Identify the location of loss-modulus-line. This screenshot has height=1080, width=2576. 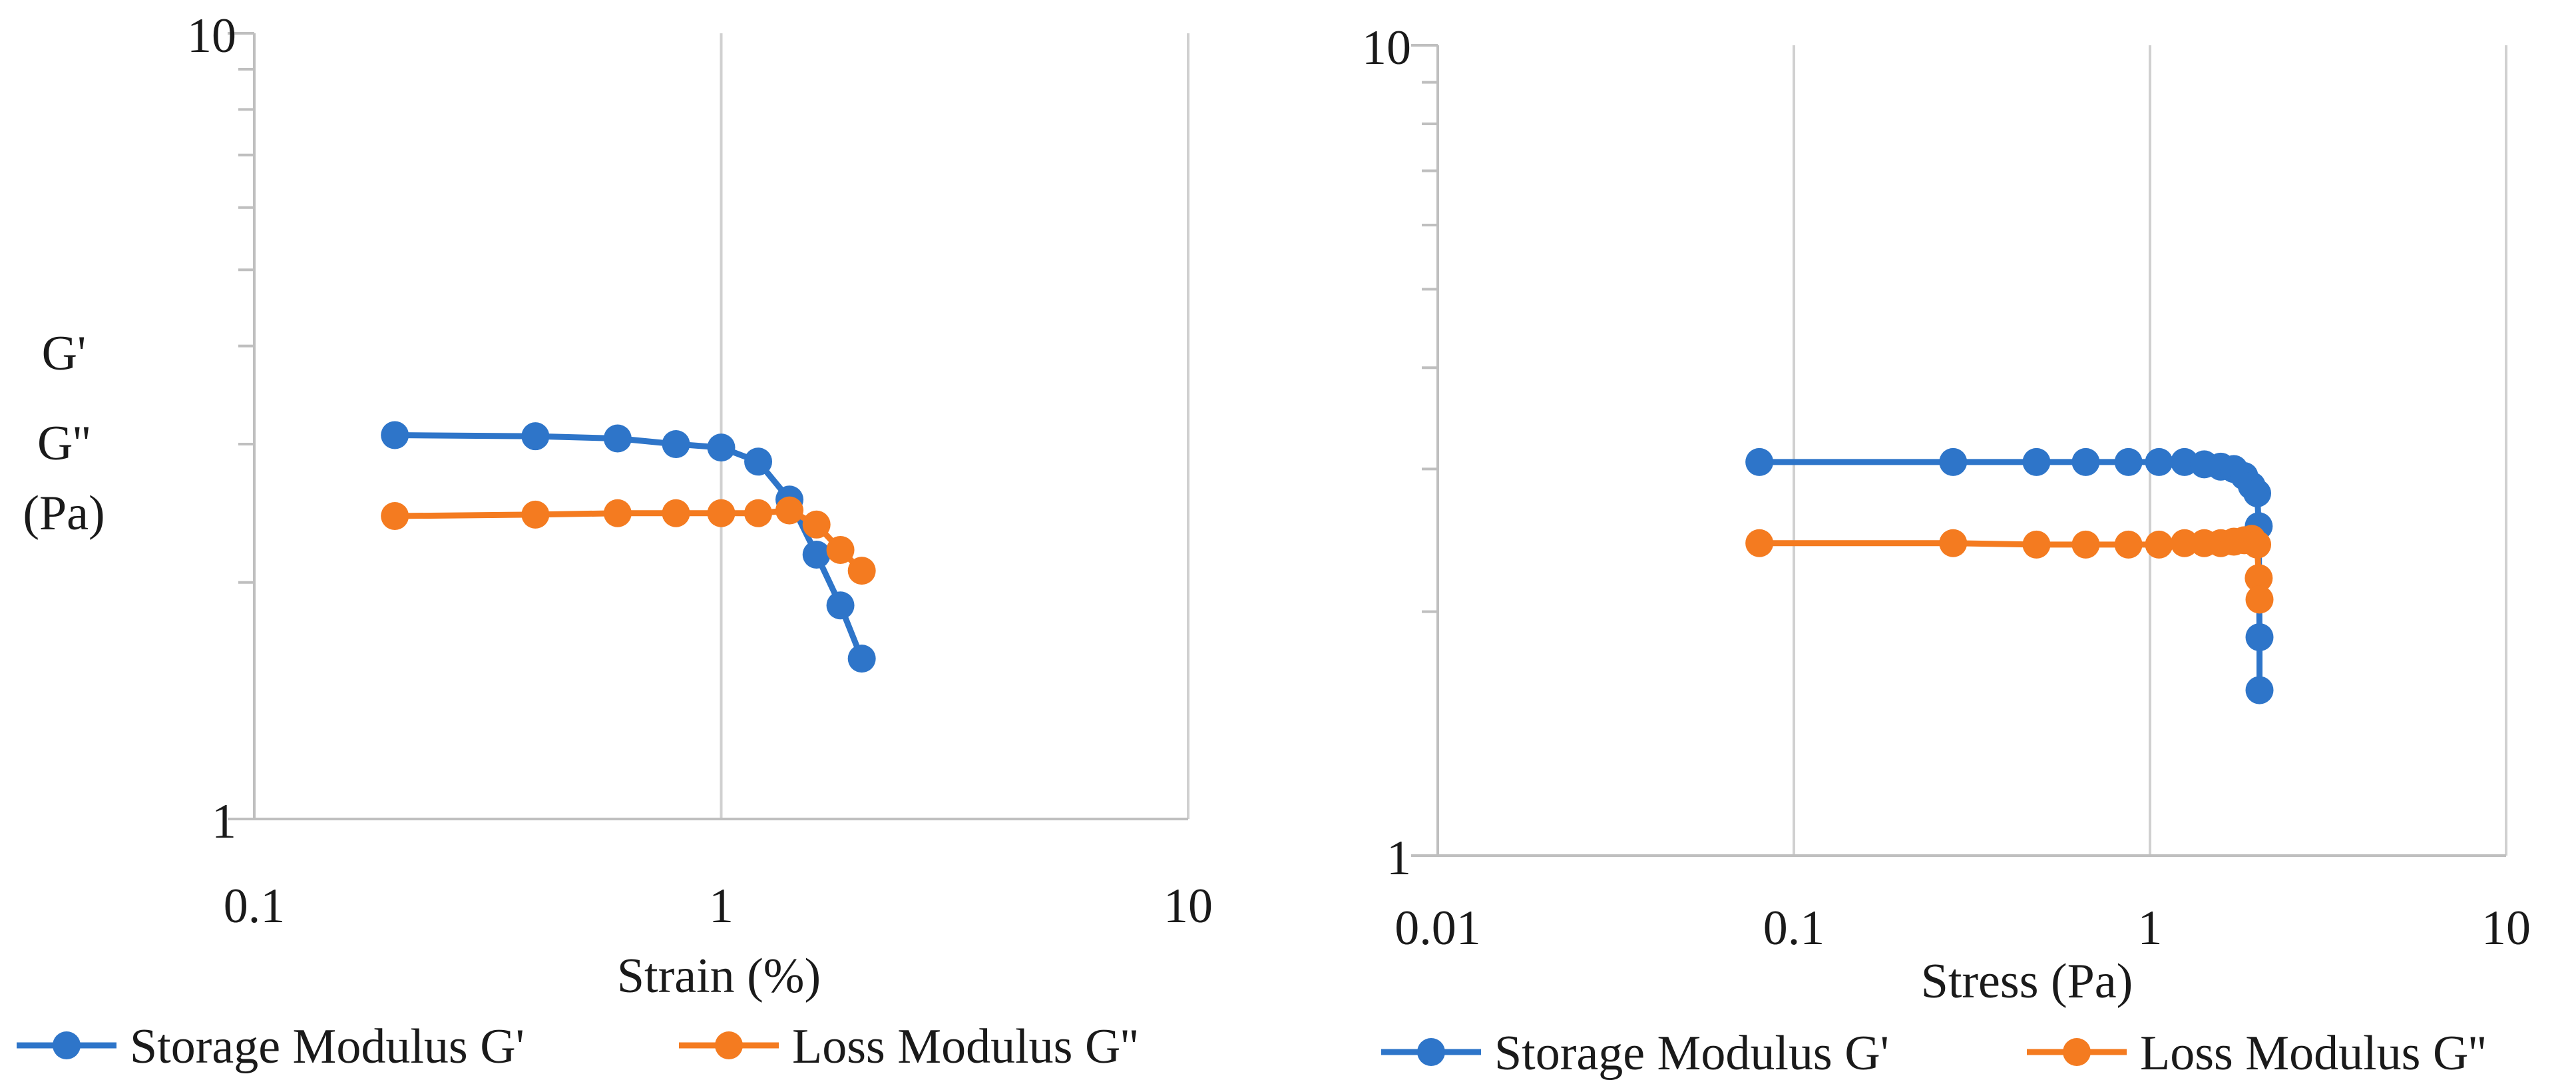
(629, 540).